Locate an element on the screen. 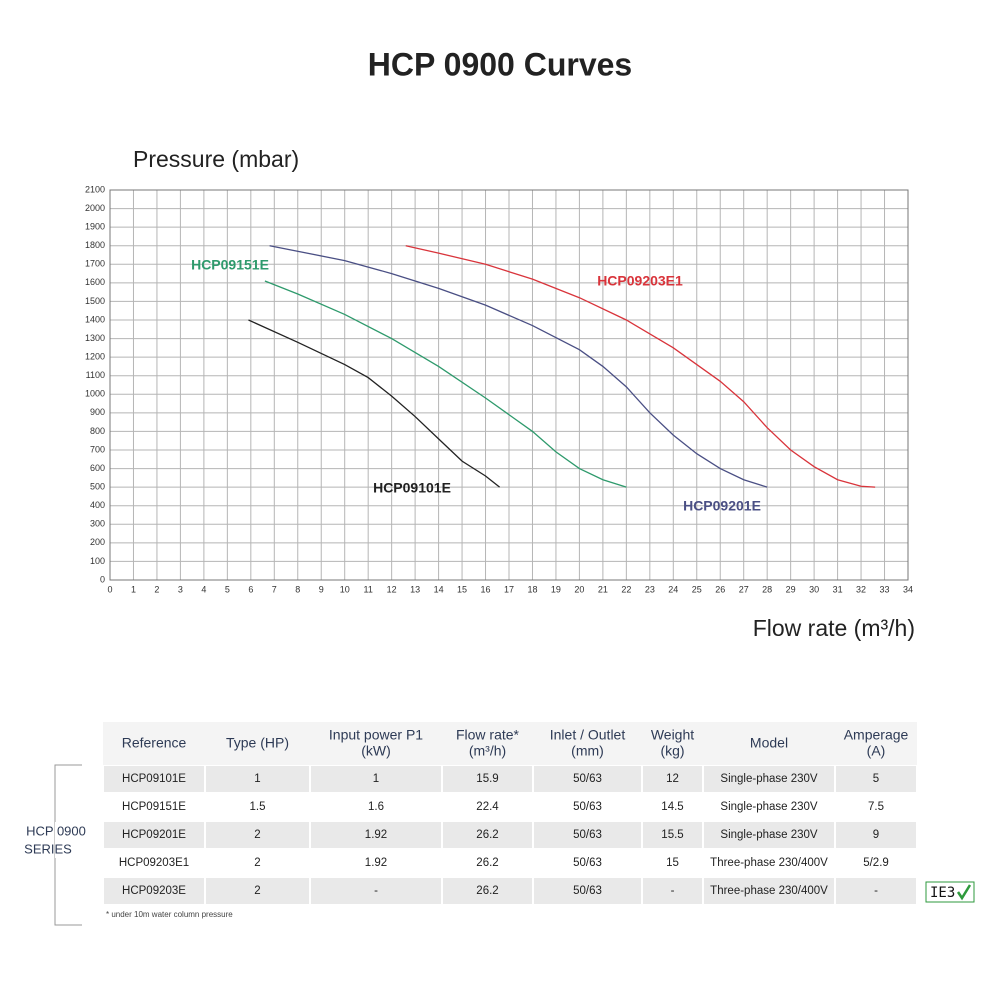  x-tick-label: 30 is located at coordinates (814, 589).